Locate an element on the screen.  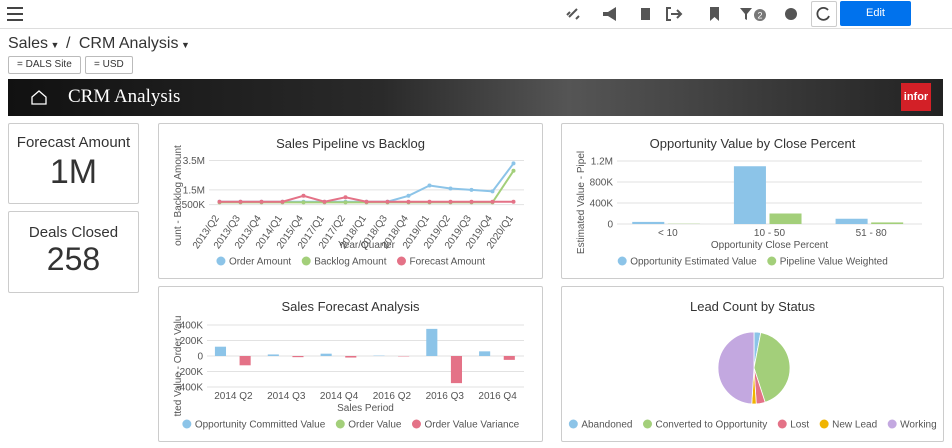
x-axis-label: Year/Quarter is located at coordinates (367, 245).